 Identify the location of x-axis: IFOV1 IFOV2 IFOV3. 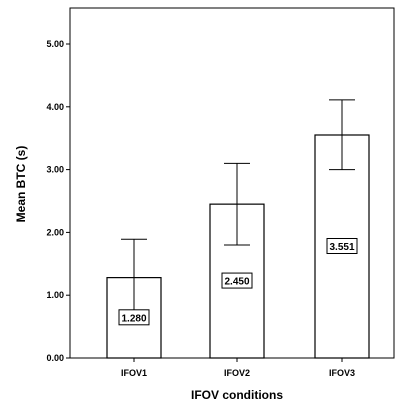
(238, 368).